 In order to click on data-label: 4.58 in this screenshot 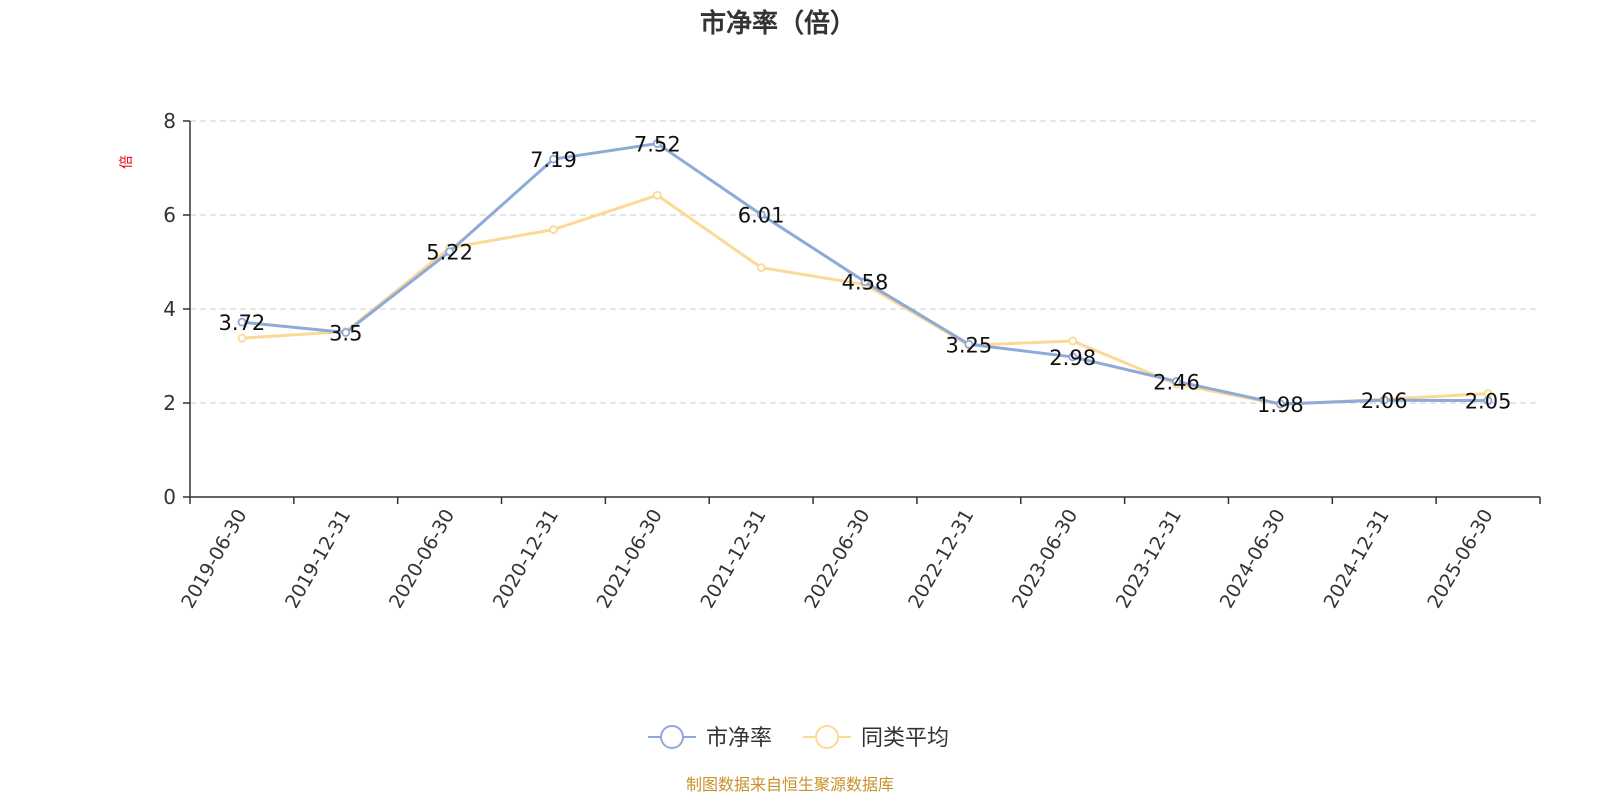, I will do `click(865, 283)`.